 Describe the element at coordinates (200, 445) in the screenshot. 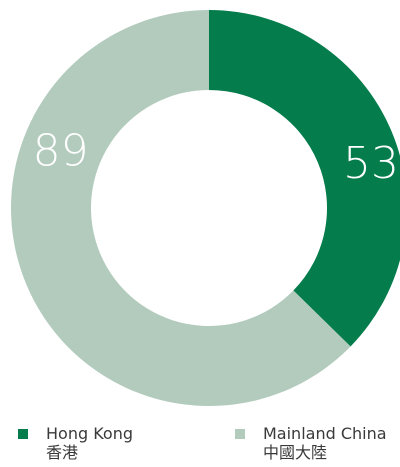

I see `legend: Hong Kong 香港 Mainland China 中國大陸` at that location.